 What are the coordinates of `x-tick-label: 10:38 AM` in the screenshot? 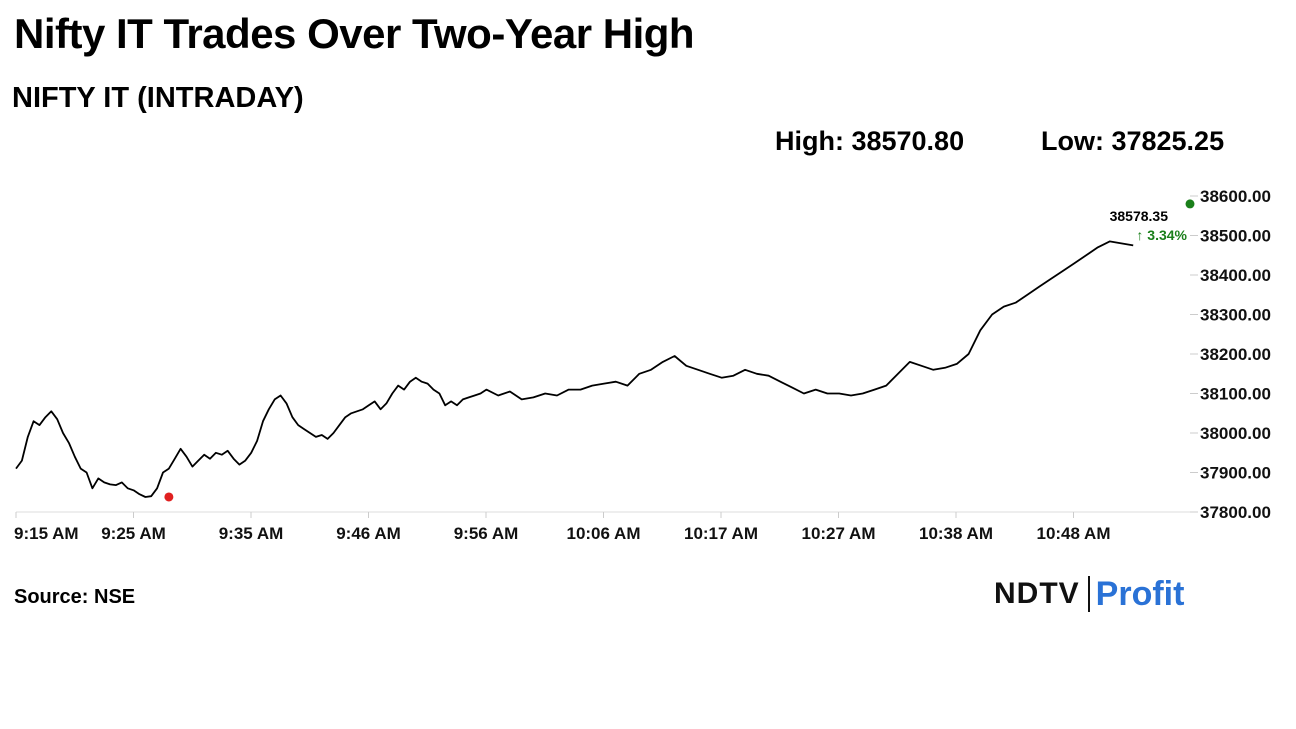 It's located at (956, 533).